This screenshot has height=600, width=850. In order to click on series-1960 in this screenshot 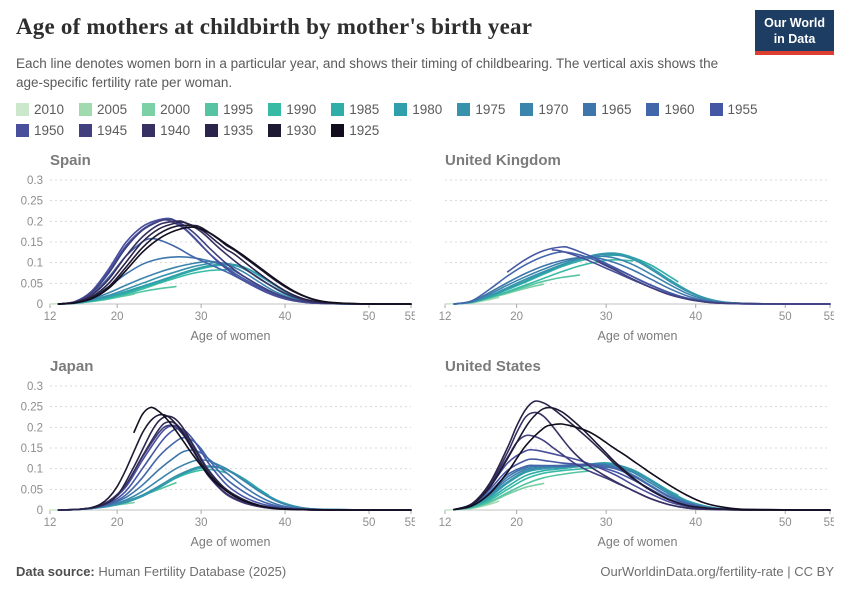, I will do `click(642, 277)`.